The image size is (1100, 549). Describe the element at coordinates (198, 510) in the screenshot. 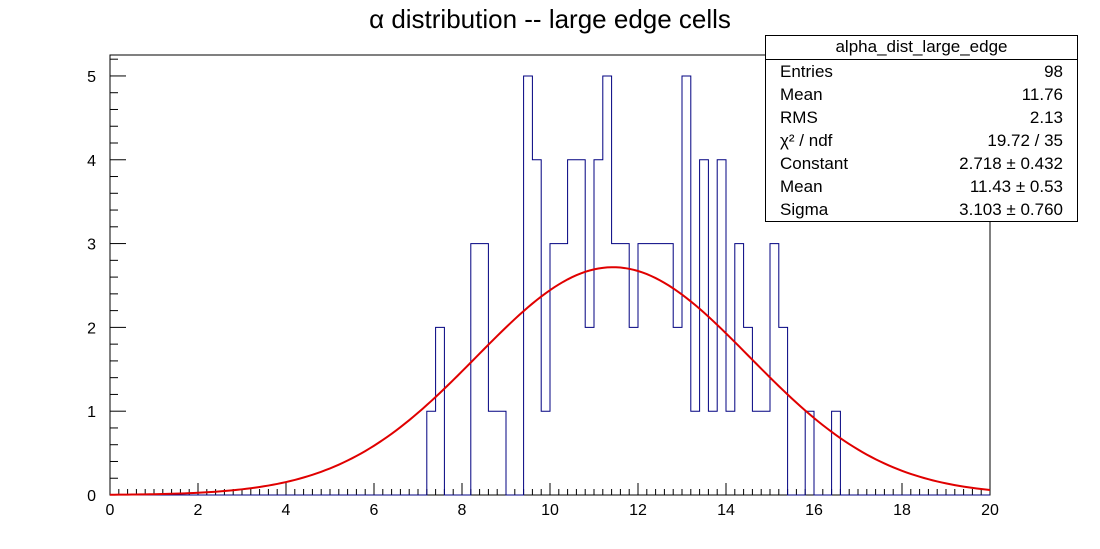

I see `x-tick-label: 2` at that location.